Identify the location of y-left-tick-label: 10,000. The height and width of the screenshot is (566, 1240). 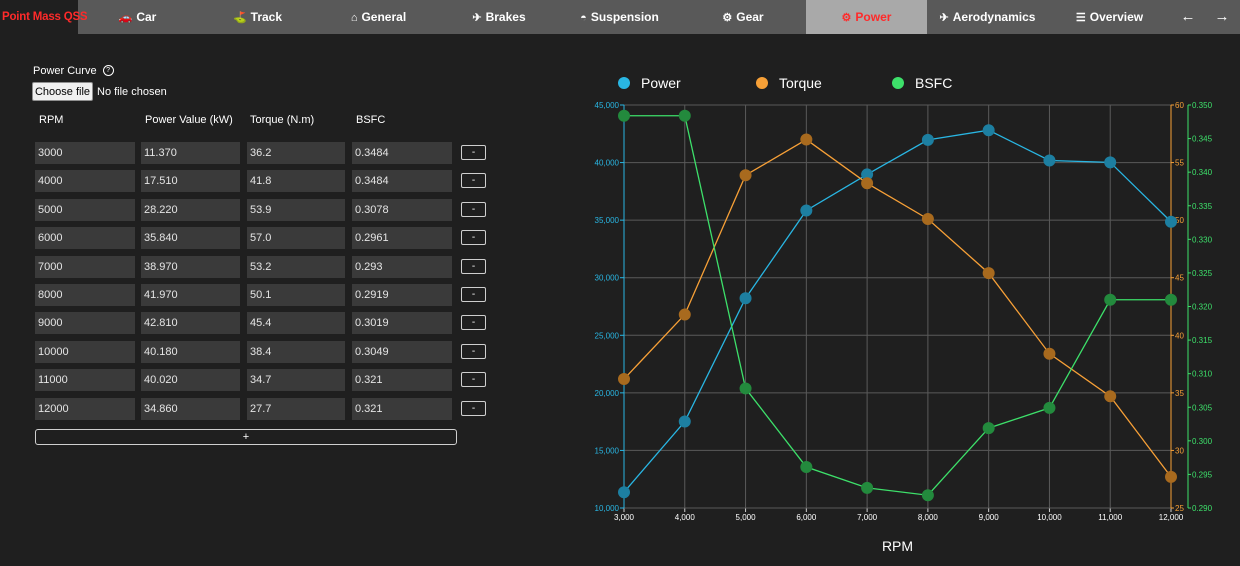
(607, 508).